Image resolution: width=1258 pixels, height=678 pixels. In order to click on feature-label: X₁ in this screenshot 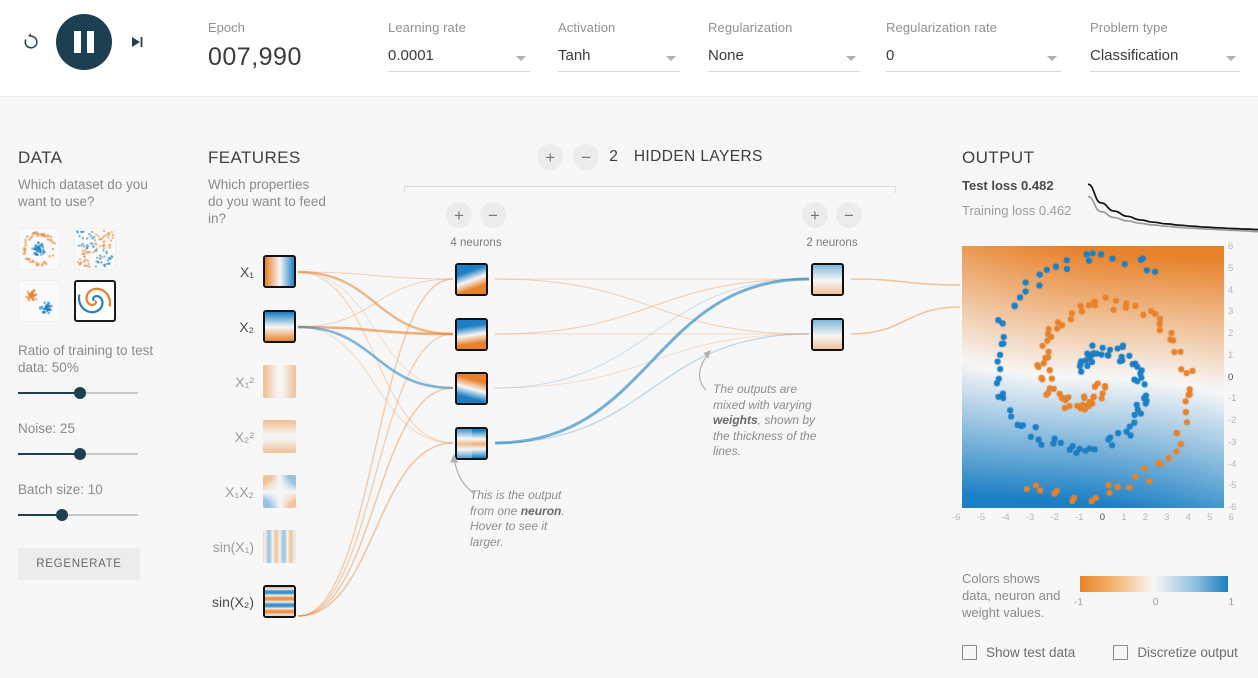, I will do `click(246, 271)`.